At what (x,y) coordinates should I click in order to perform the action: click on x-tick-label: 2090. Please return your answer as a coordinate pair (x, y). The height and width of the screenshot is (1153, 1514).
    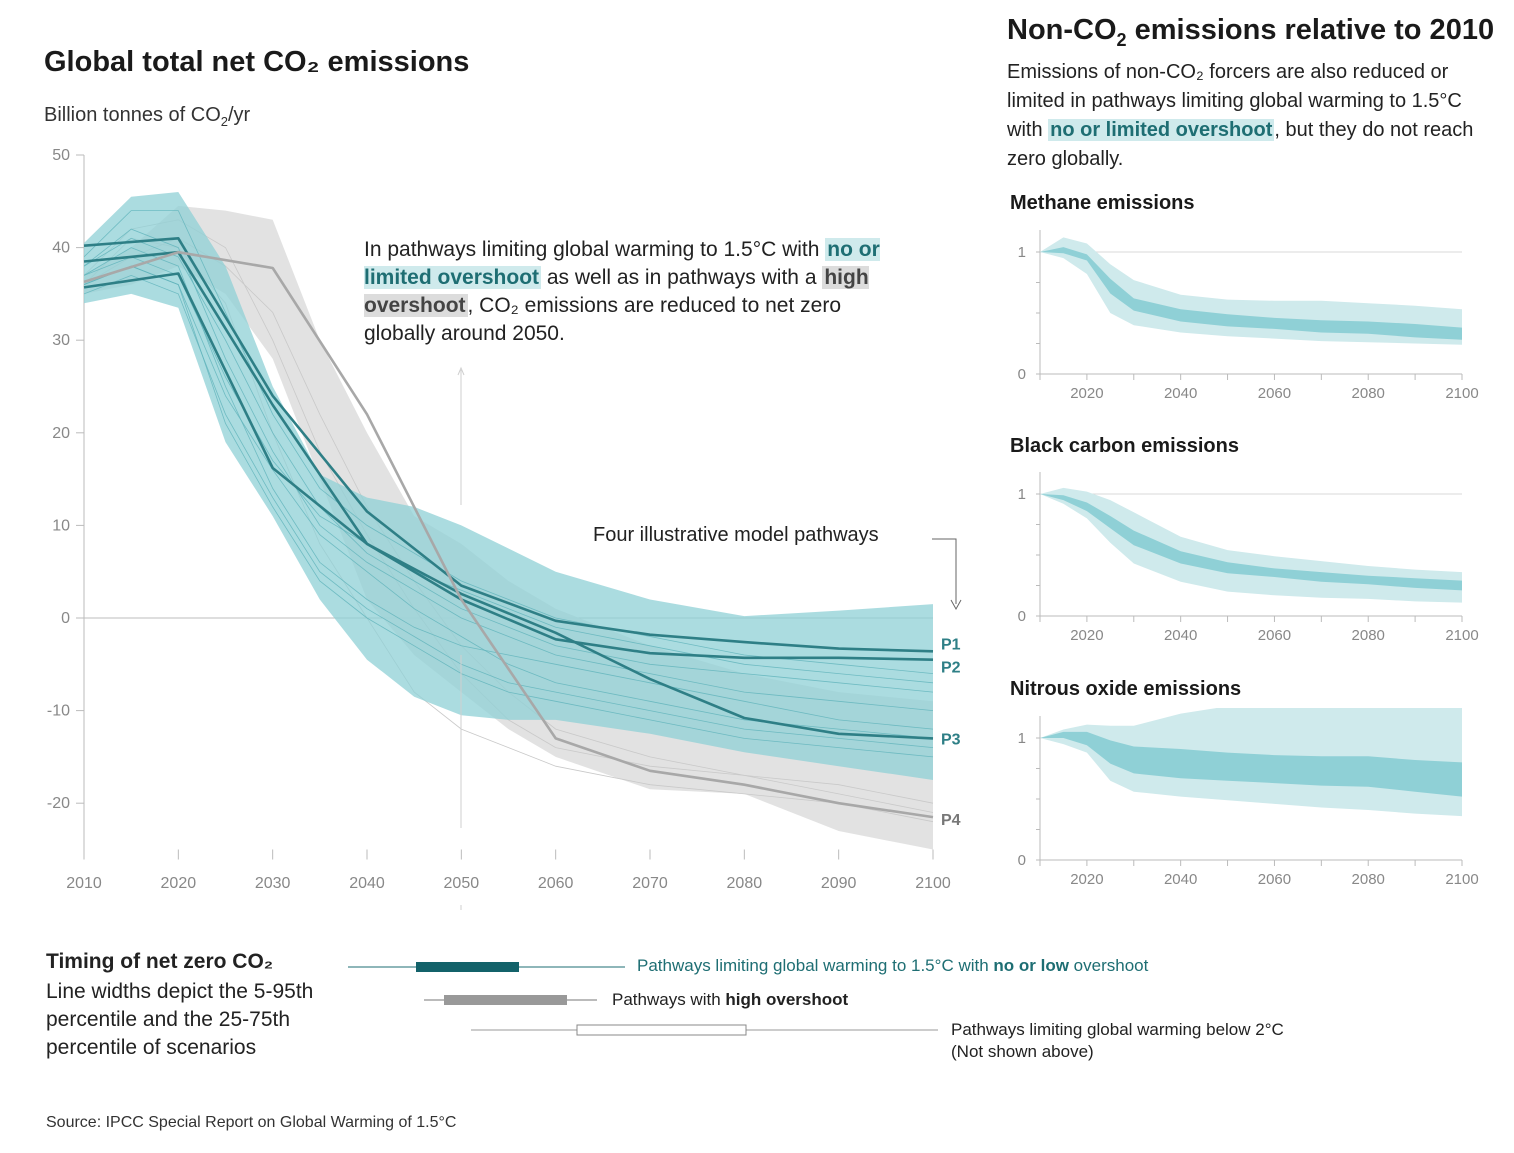
    Looking at the image, I should click on (839, 883).